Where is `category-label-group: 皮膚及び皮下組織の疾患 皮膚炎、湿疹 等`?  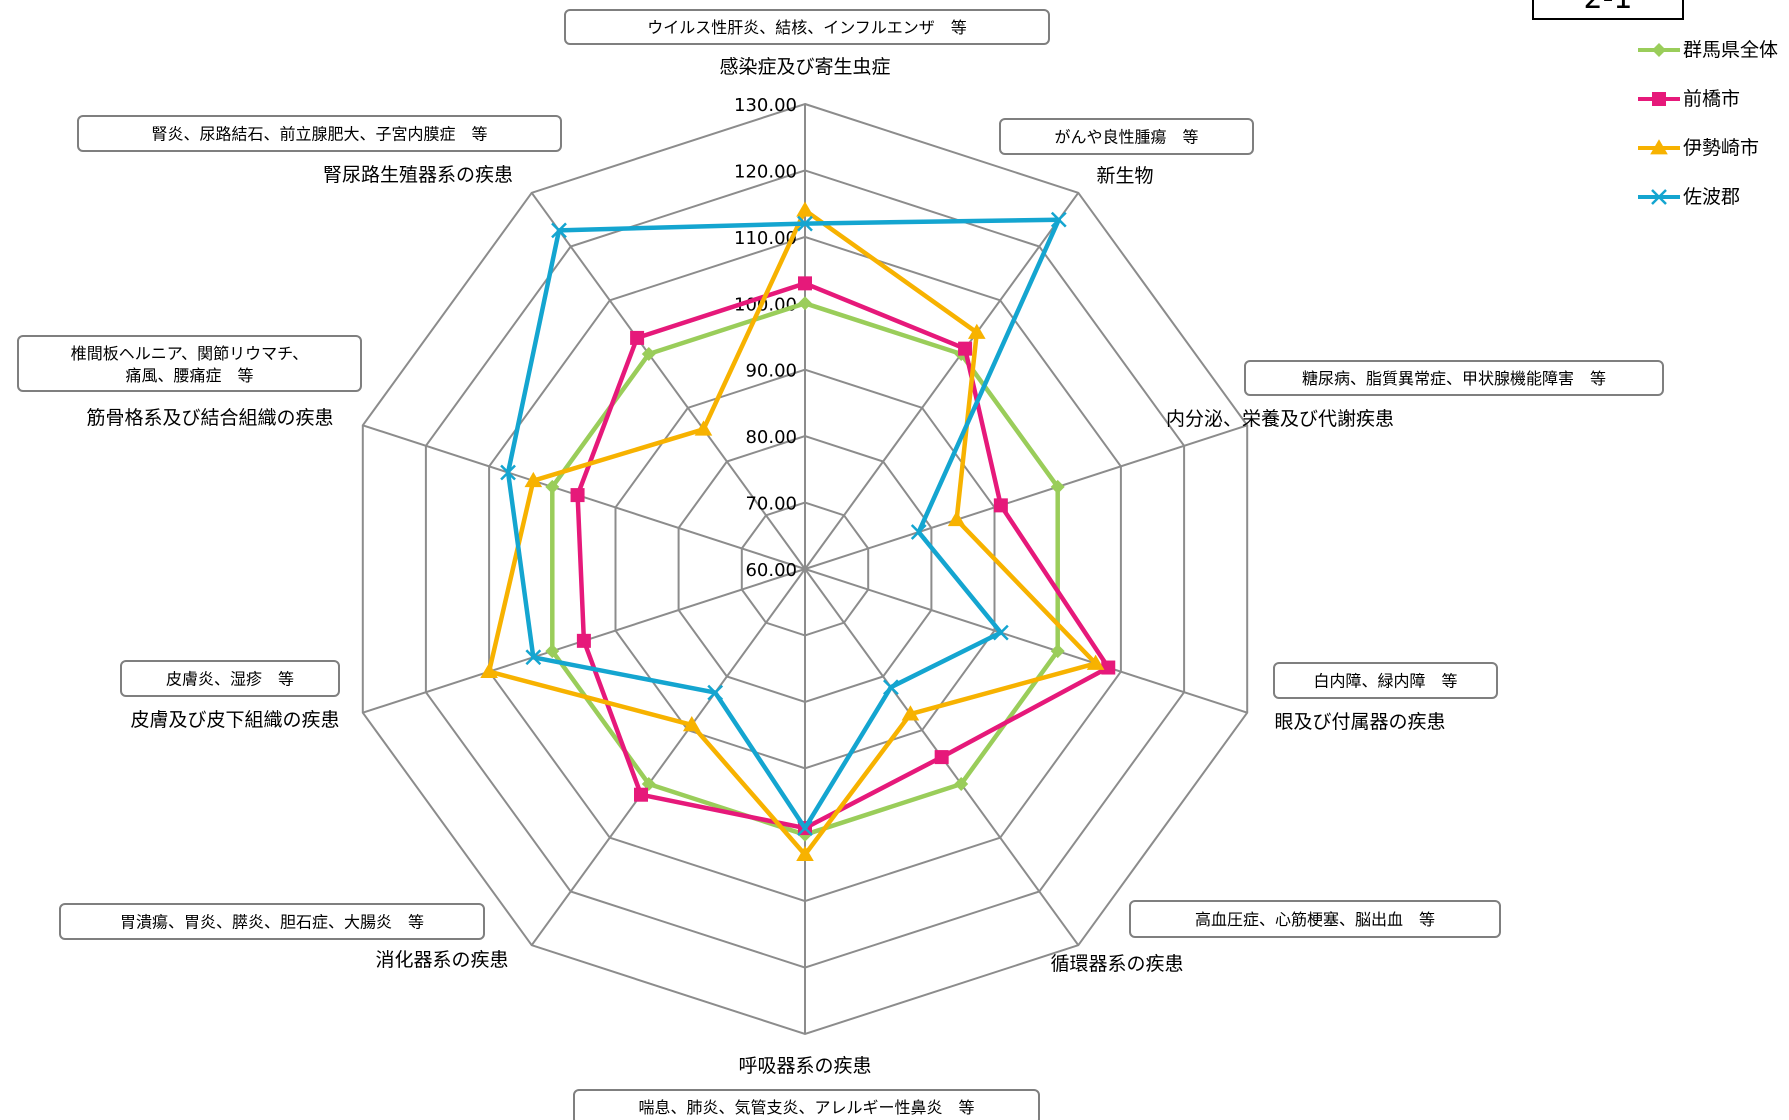
category-label-group: 皮膚及び皮下組織の疾患 皮膚炎、湿疹 等 is located at coordinates (230, 695).